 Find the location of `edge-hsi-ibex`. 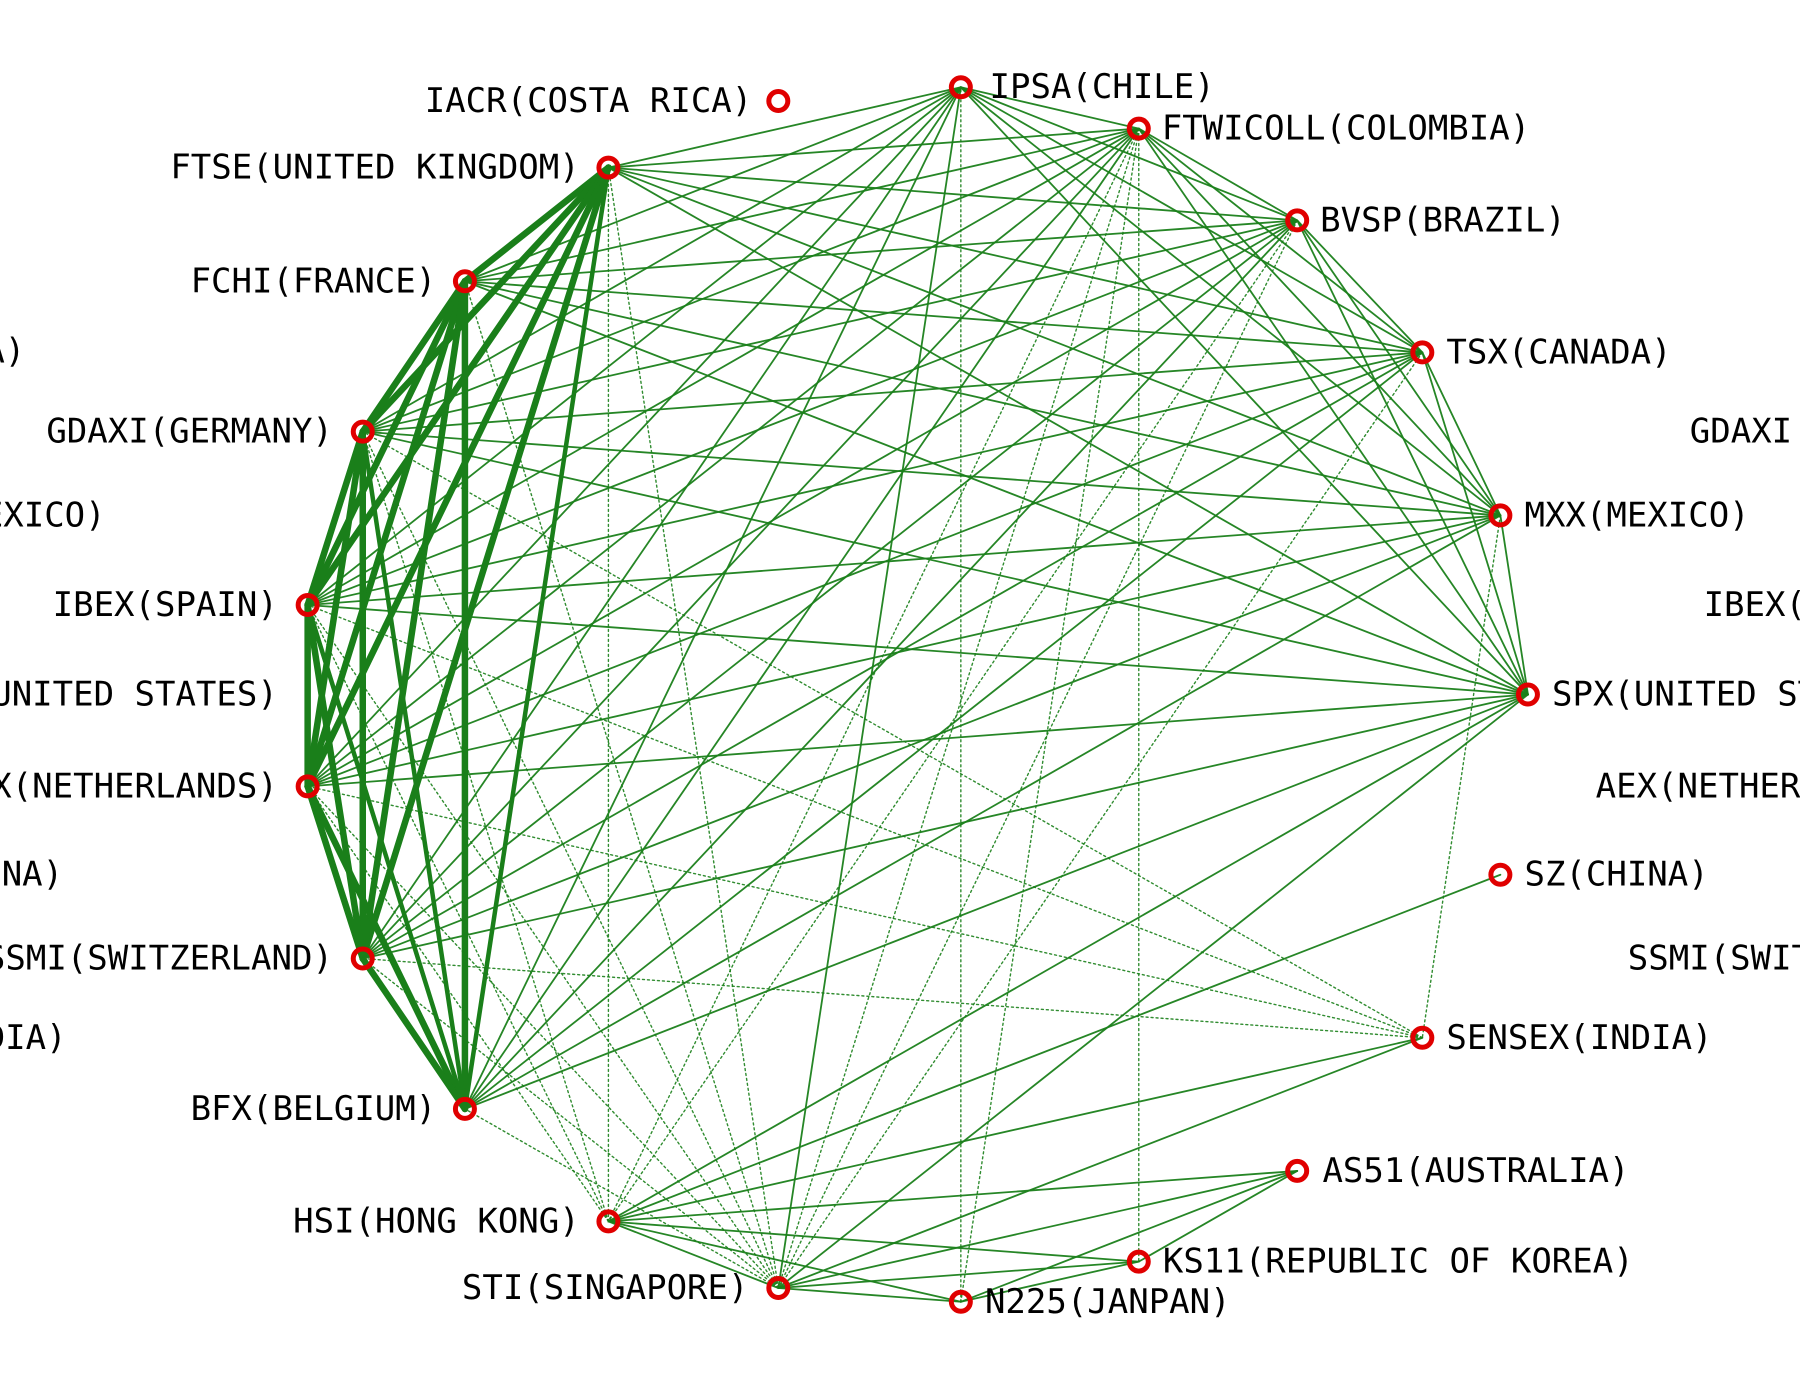

edge-hsi-ibex is located at coordinates (458, 913).